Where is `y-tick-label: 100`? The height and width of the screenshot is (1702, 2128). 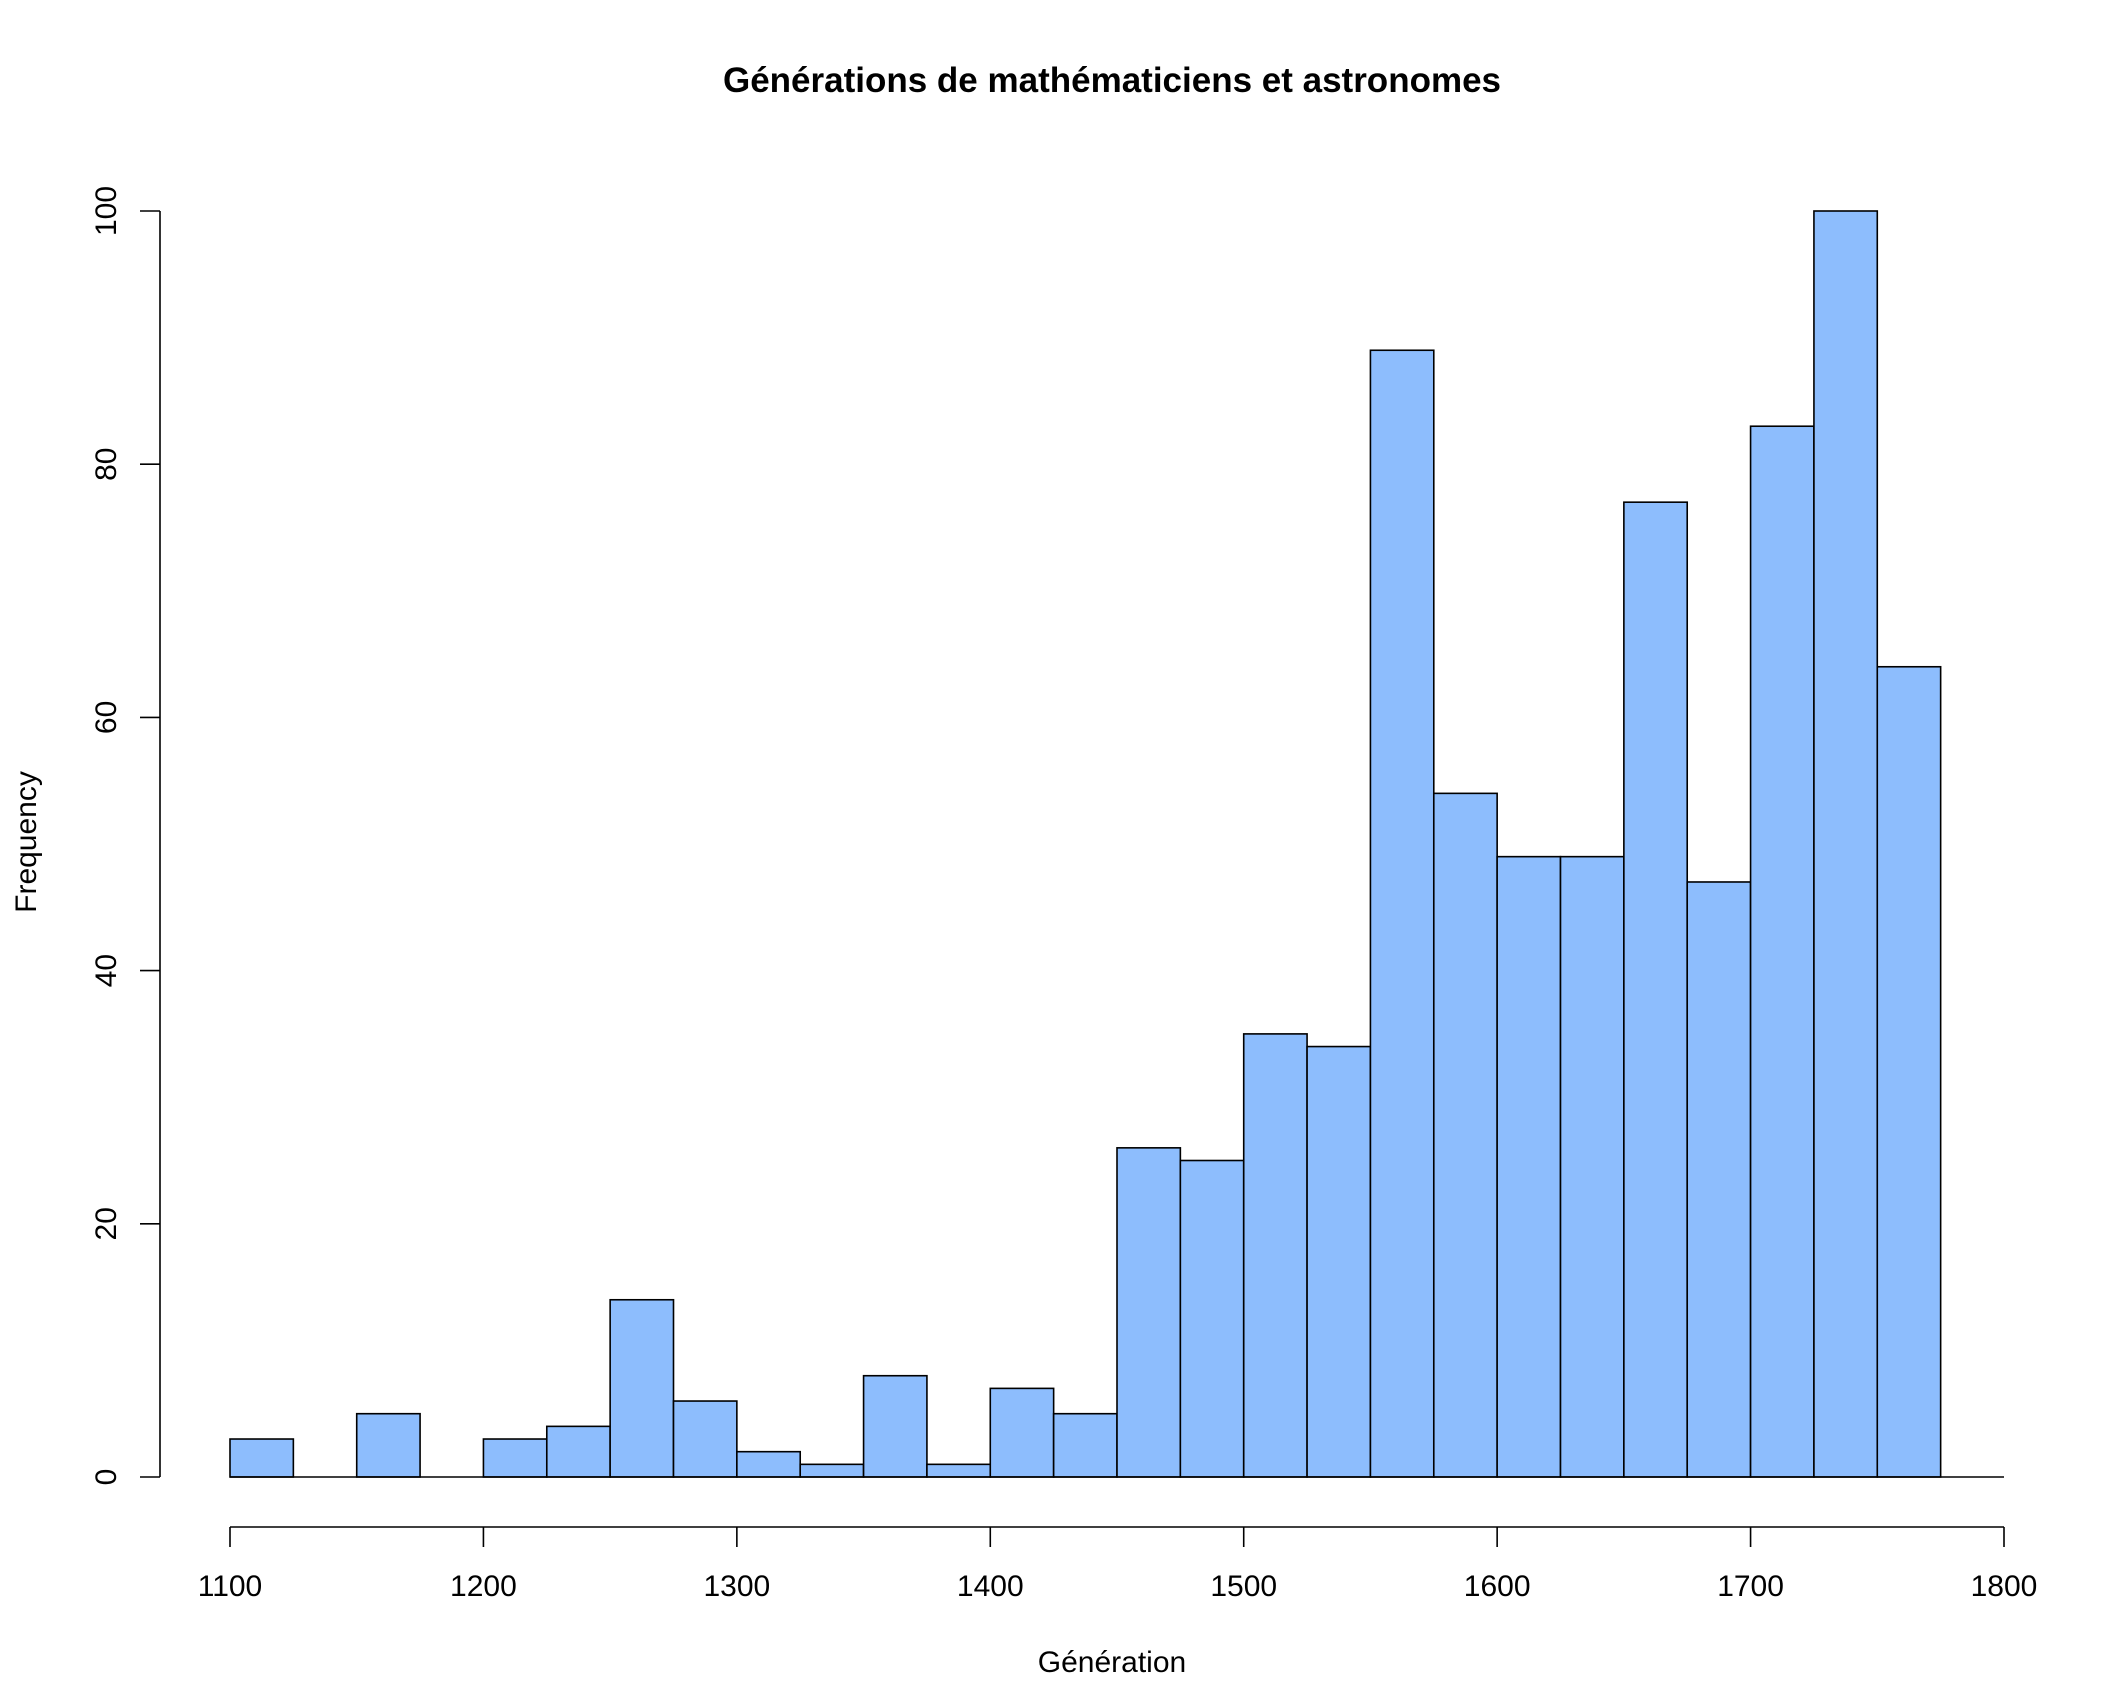
y-tick-label: 100 is located at coordinates (106, 211).